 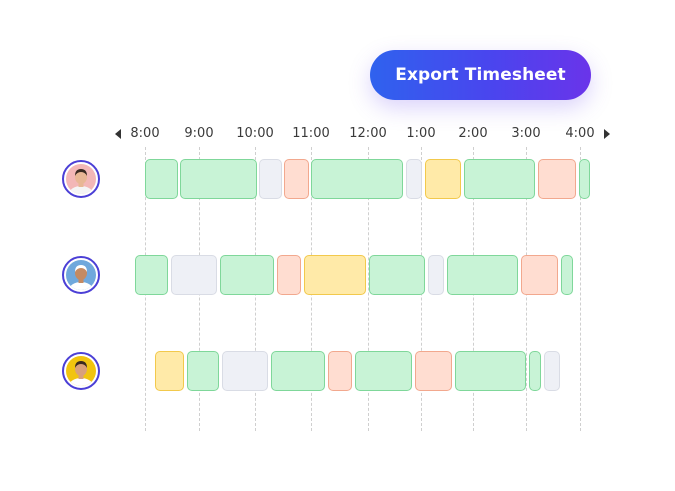 I want to click on tick-label: 3:00, so click(x=526, y=133).